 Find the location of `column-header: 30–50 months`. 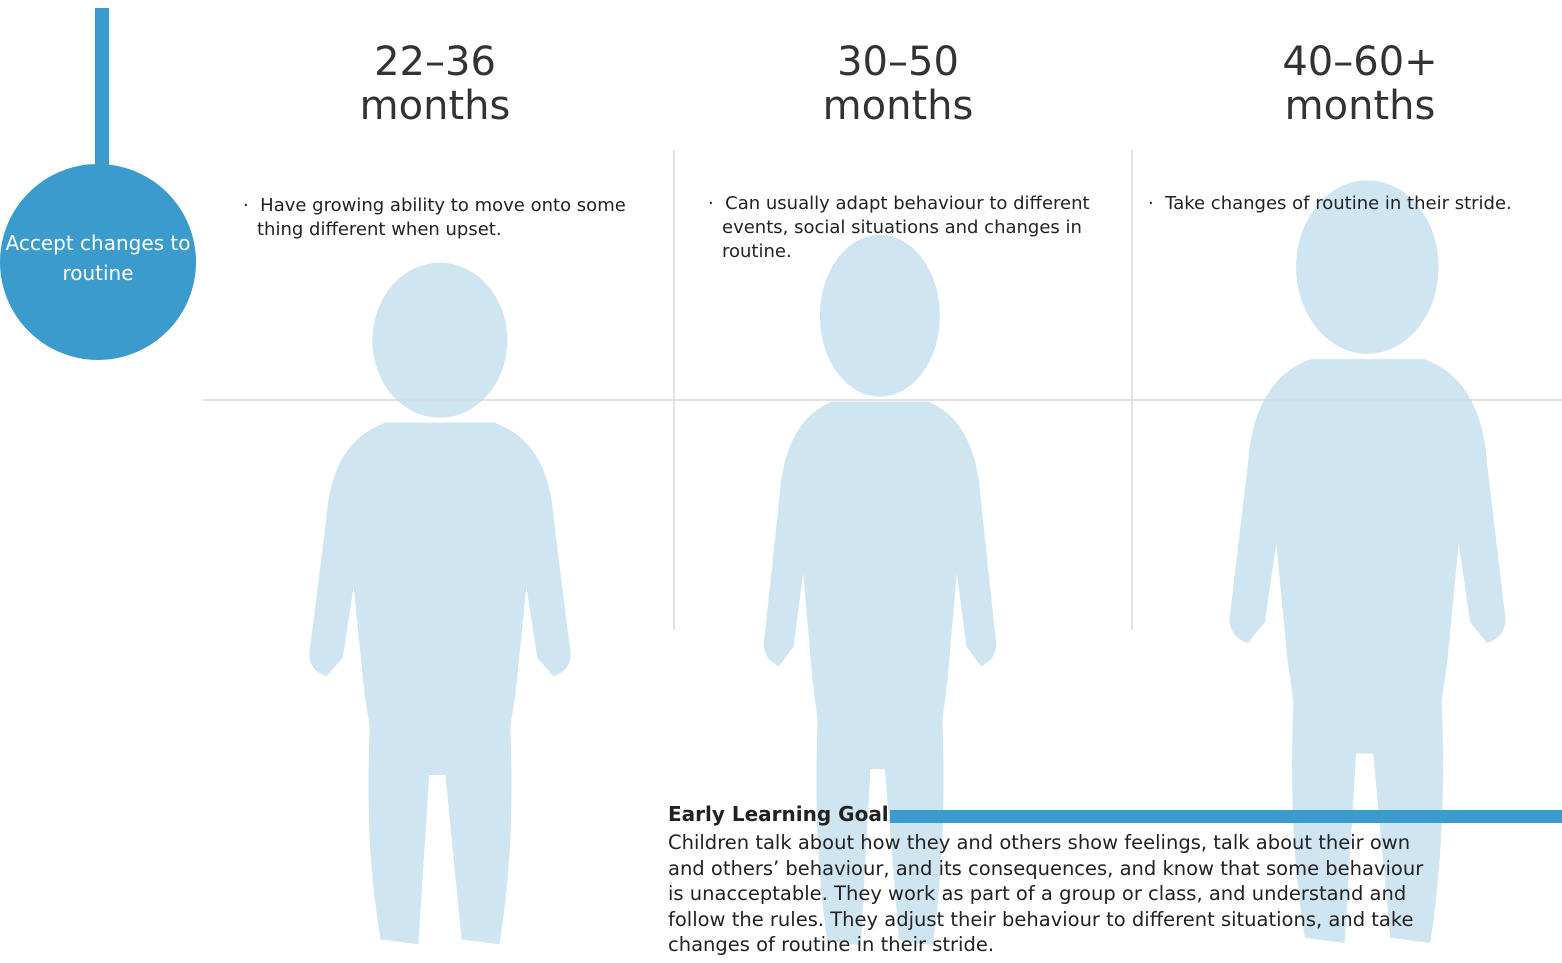

column-header: 30–50 months is located at coordinates (898, 84).